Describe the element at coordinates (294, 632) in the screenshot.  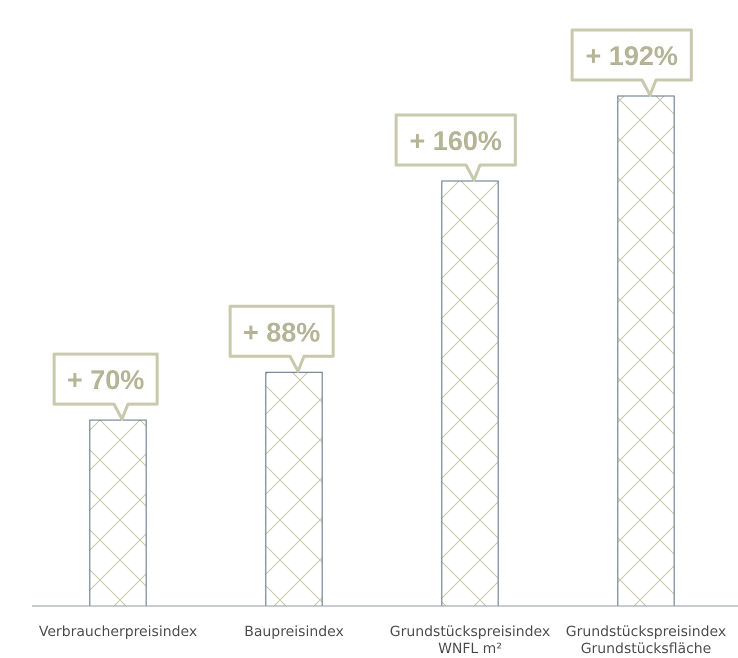
I see `x-tick-label: Baupreisindex` at that location.